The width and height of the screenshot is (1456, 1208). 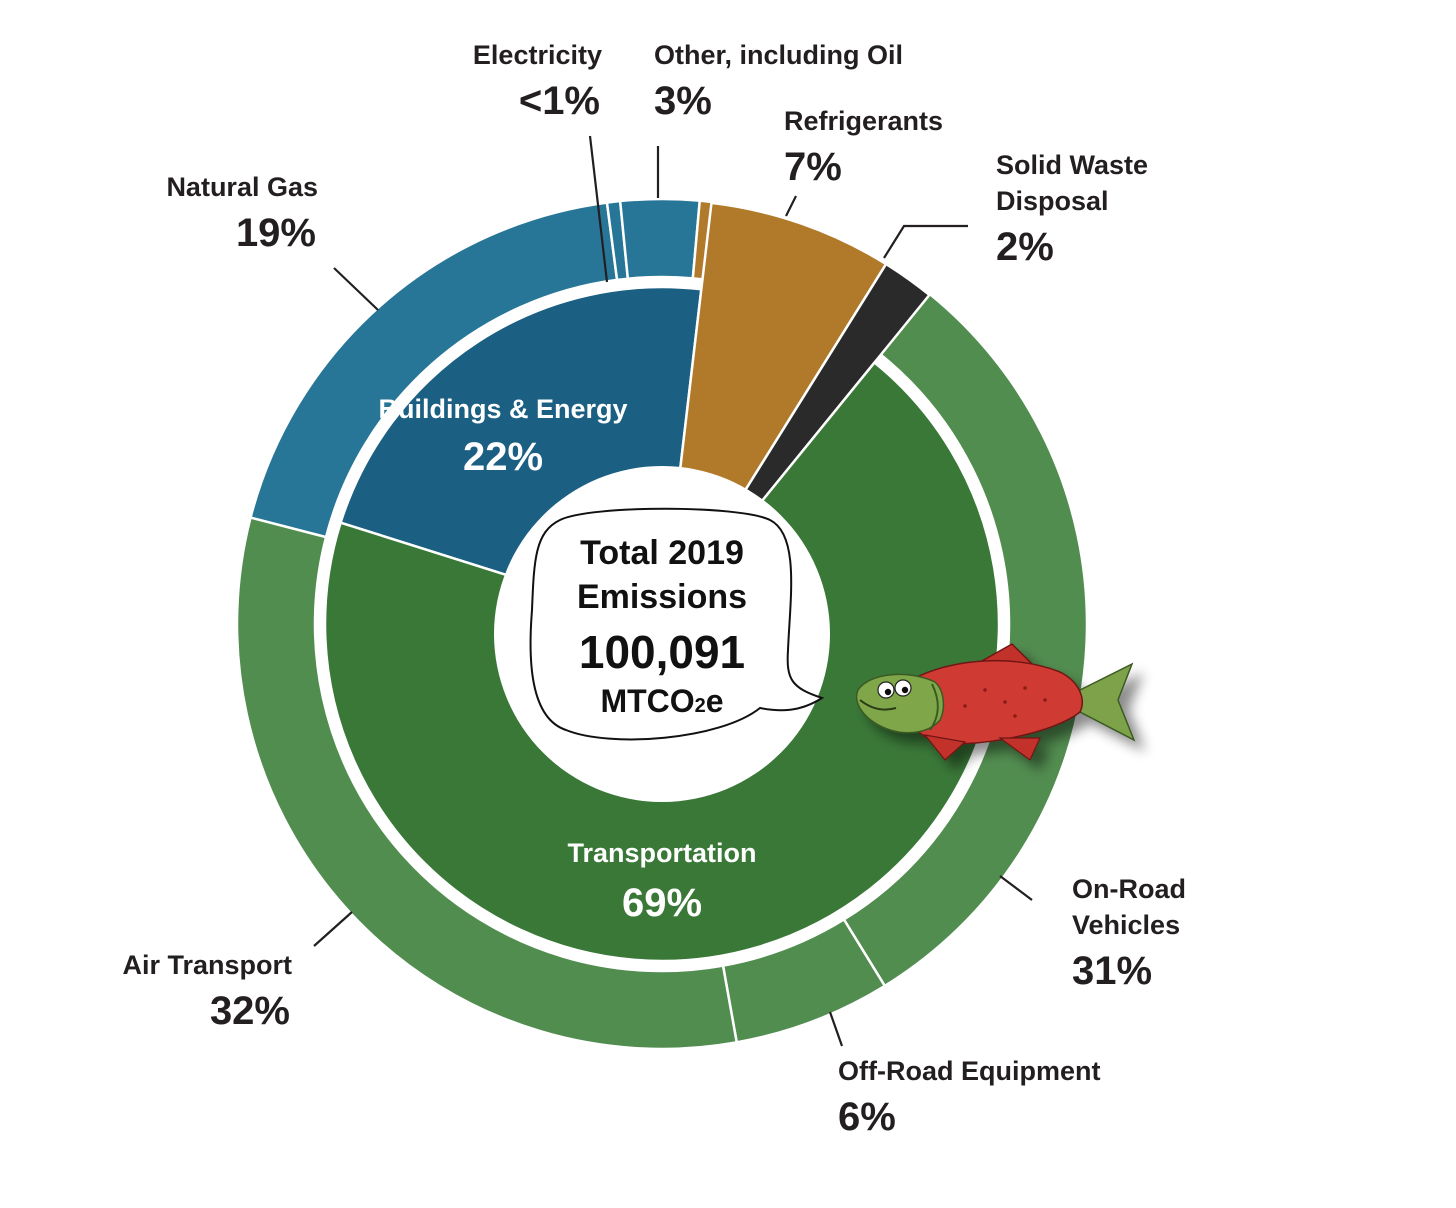 What do you see at coordinates (662, 903) in the screenshot?
I see `inner-pct-transportation: 69%` at bounding box center [662, 903].